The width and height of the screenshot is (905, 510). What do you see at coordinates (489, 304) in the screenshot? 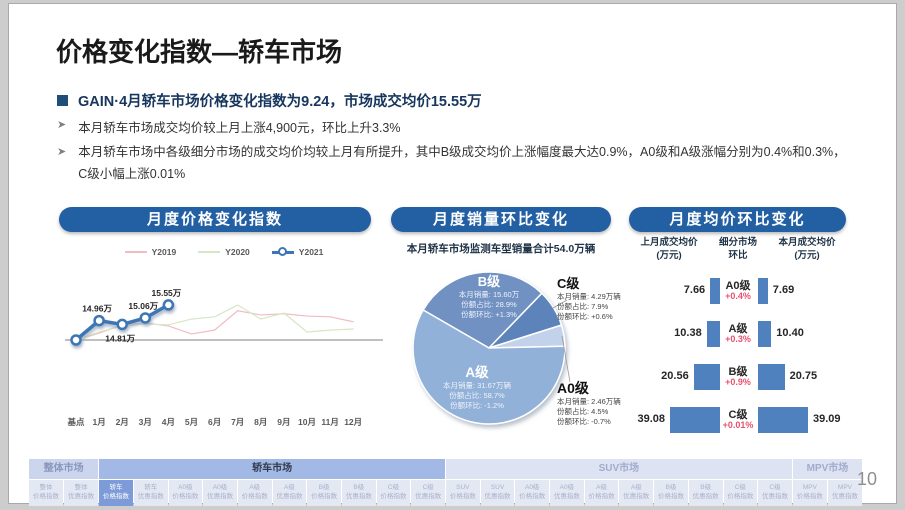
I see `pie-label-share: 份额占比: 28.9%` at bounding box center [489, 304].